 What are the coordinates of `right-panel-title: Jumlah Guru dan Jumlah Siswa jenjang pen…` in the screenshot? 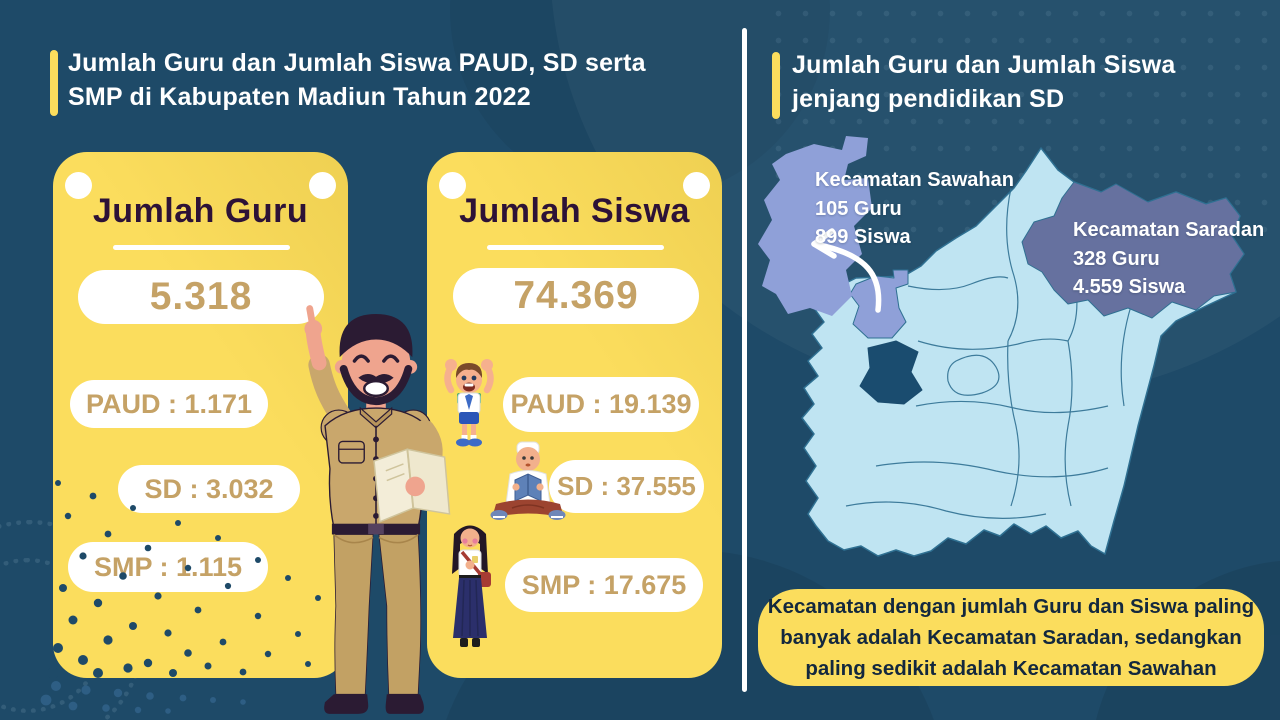 It's located at (1012, 82).